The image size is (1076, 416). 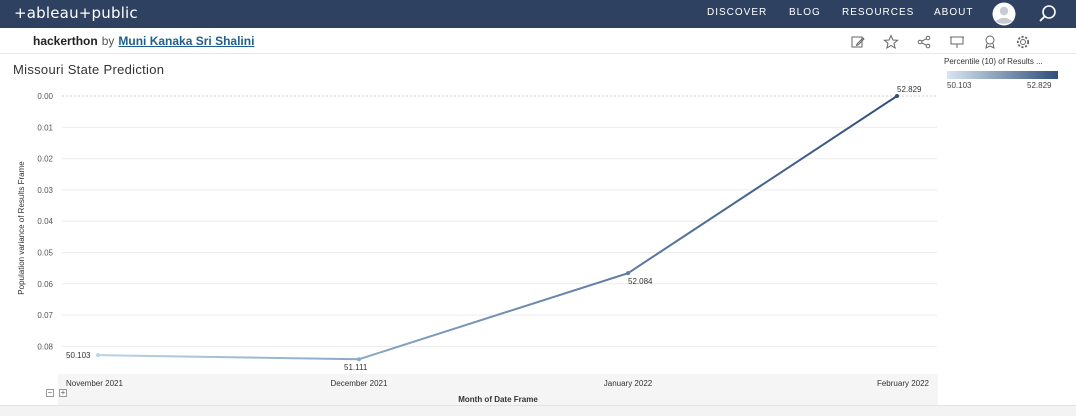 What do you see at coordinates (45, 253) in the screenshot?
I see `y-tick-label: 0.05` at bounding box center [45, 253].